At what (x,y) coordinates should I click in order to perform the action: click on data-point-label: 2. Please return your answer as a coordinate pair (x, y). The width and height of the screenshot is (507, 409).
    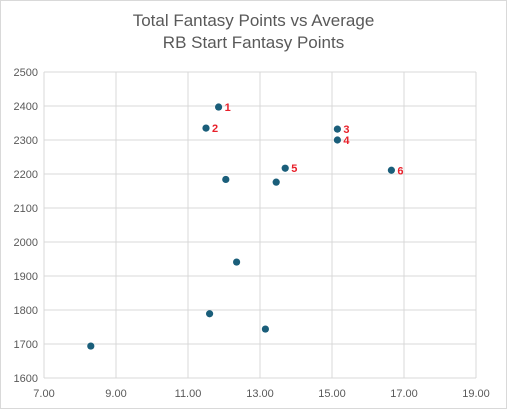
    Looking at the image, I should click on (215, 129).